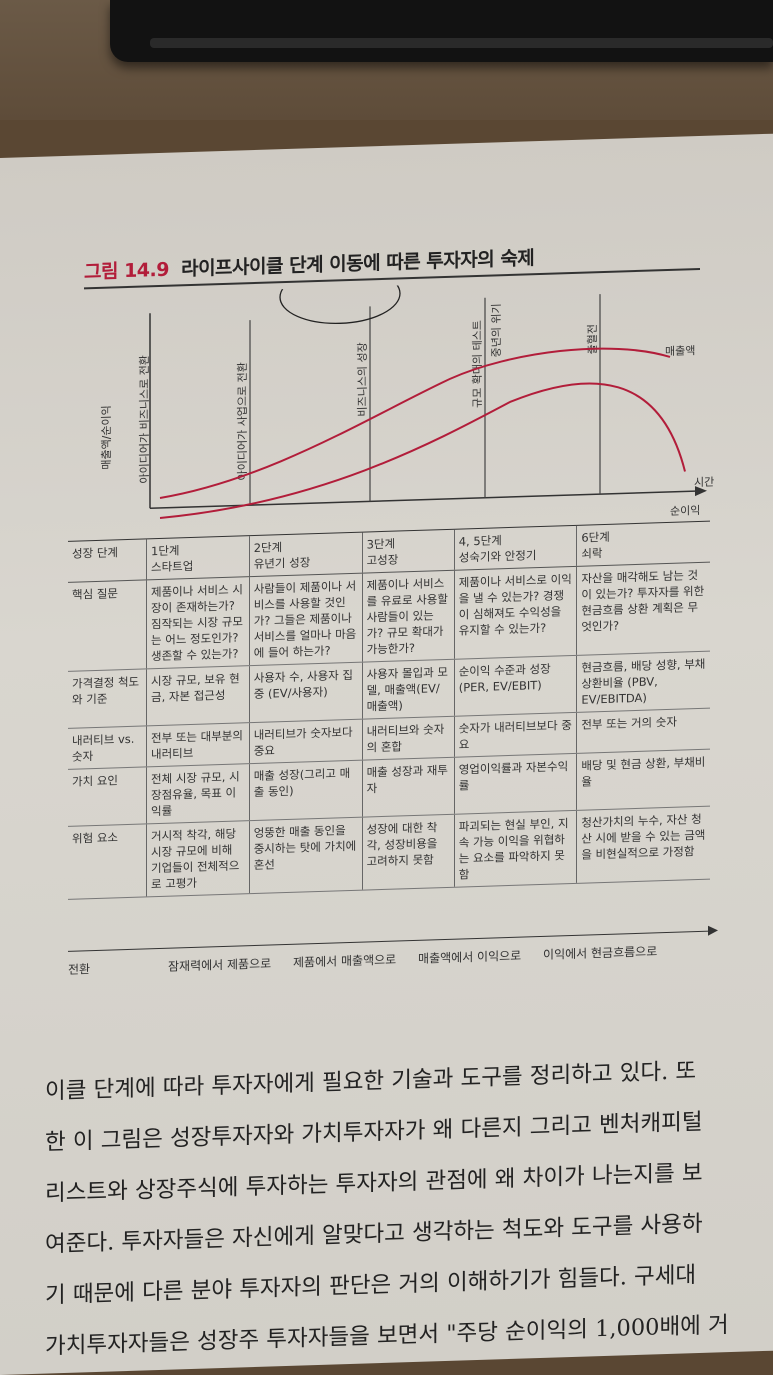  Describe the element at coordinates (422, 500) in the screenshot. I see `x-axis` at that location.